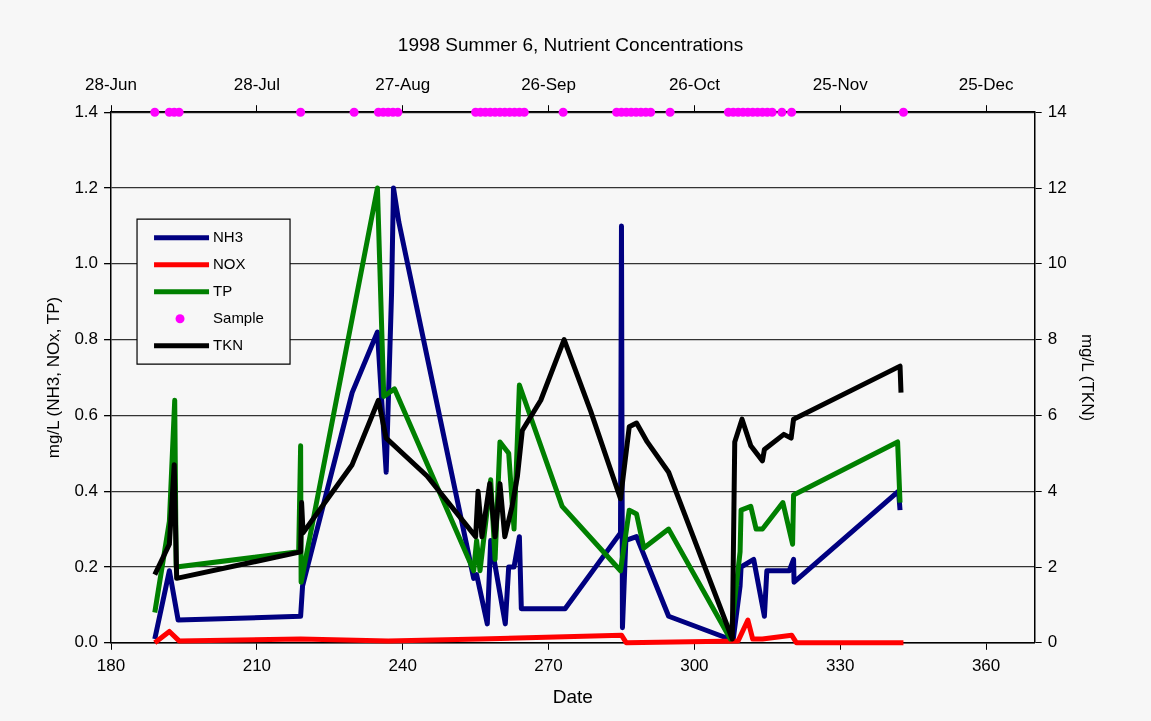 The image size is (1151, 721). Describe the element at coordinates (53, 377) in the screenshot. I see `y-axis-title: mg/L (NH3, NOx, TP)` at that location.